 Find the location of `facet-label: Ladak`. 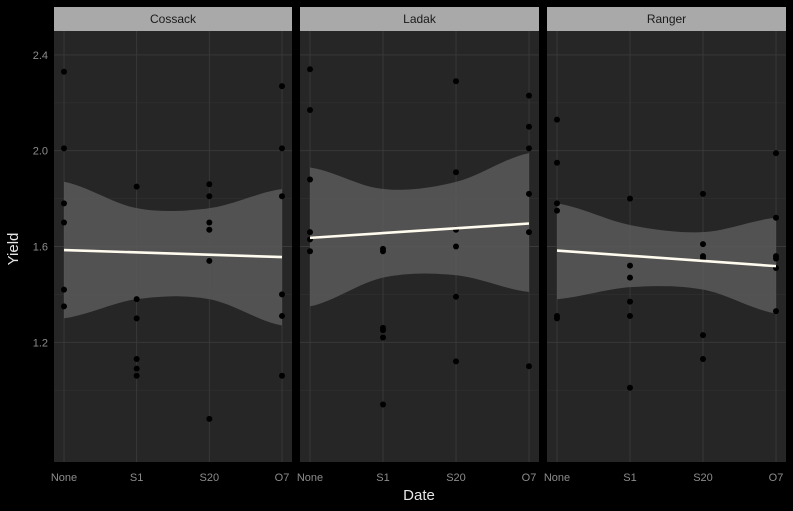

facet-label: Ladak is located at coordinates (420, 19).